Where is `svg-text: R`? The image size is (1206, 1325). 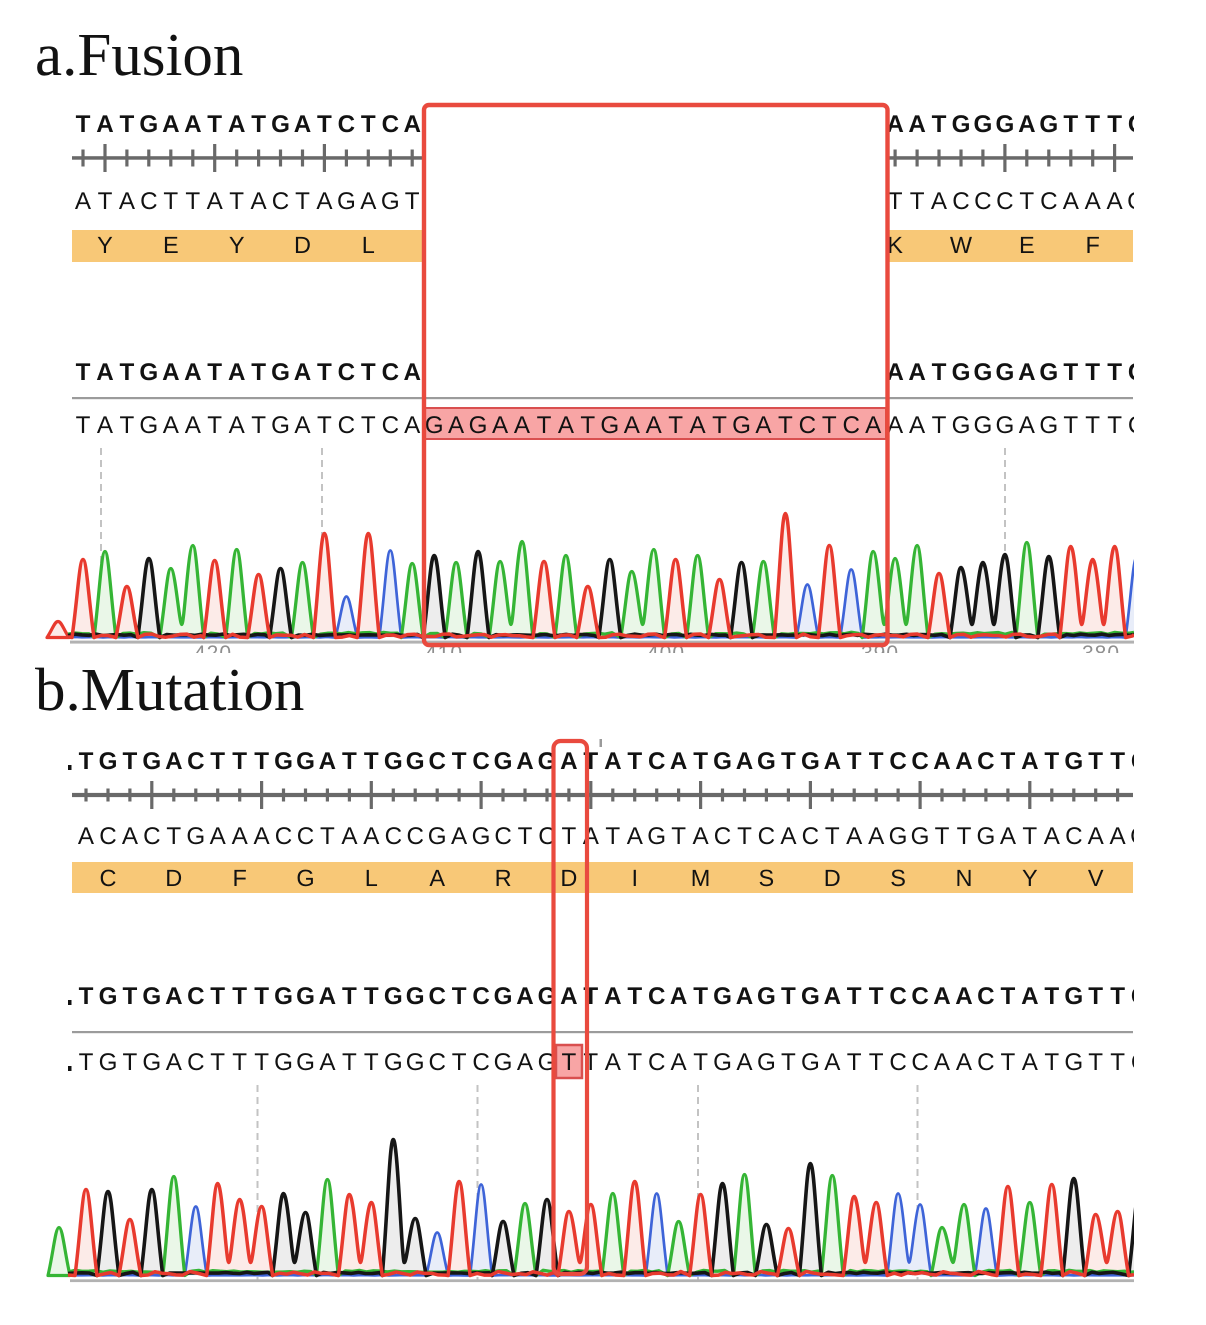
svg-text: R is located at coordinates (503, 878).